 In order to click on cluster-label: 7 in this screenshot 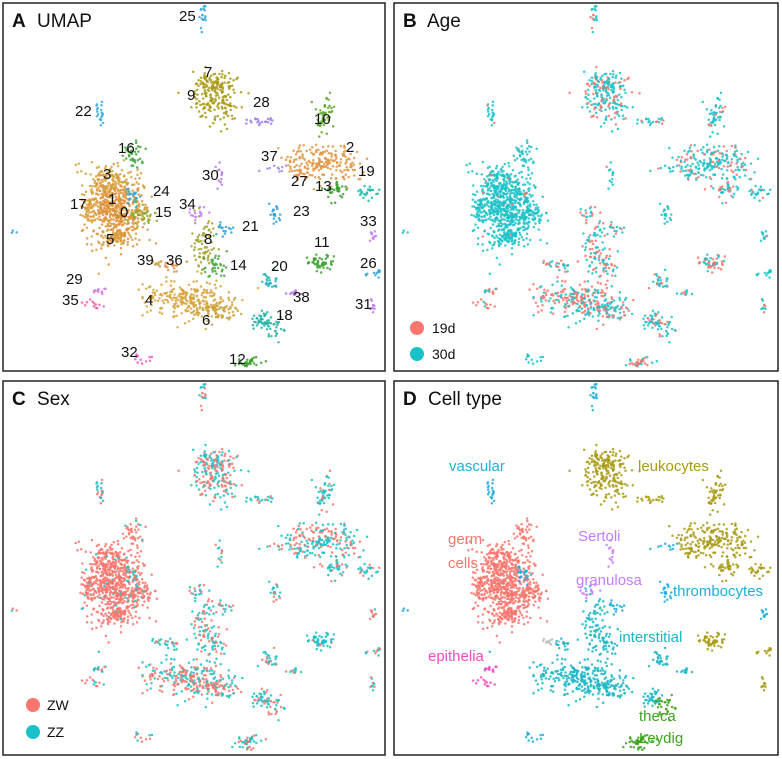, I will do `click(208, 72)`.